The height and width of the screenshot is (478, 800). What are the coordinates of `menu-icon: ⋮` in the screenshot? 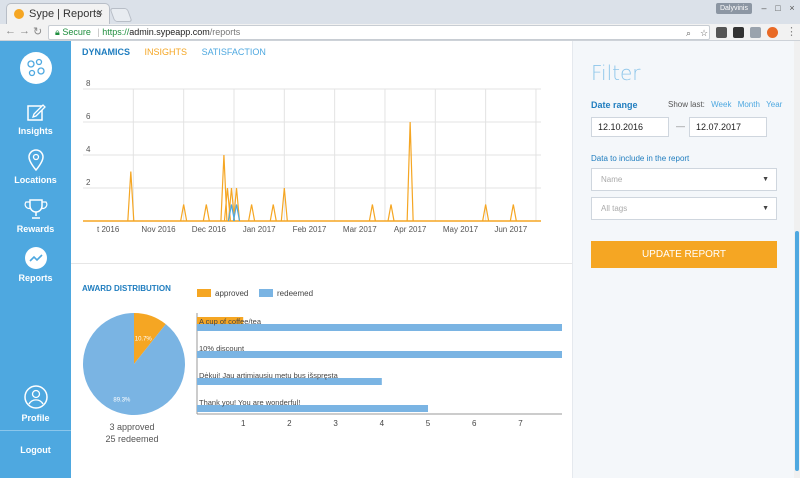 It's located at (791, 32).